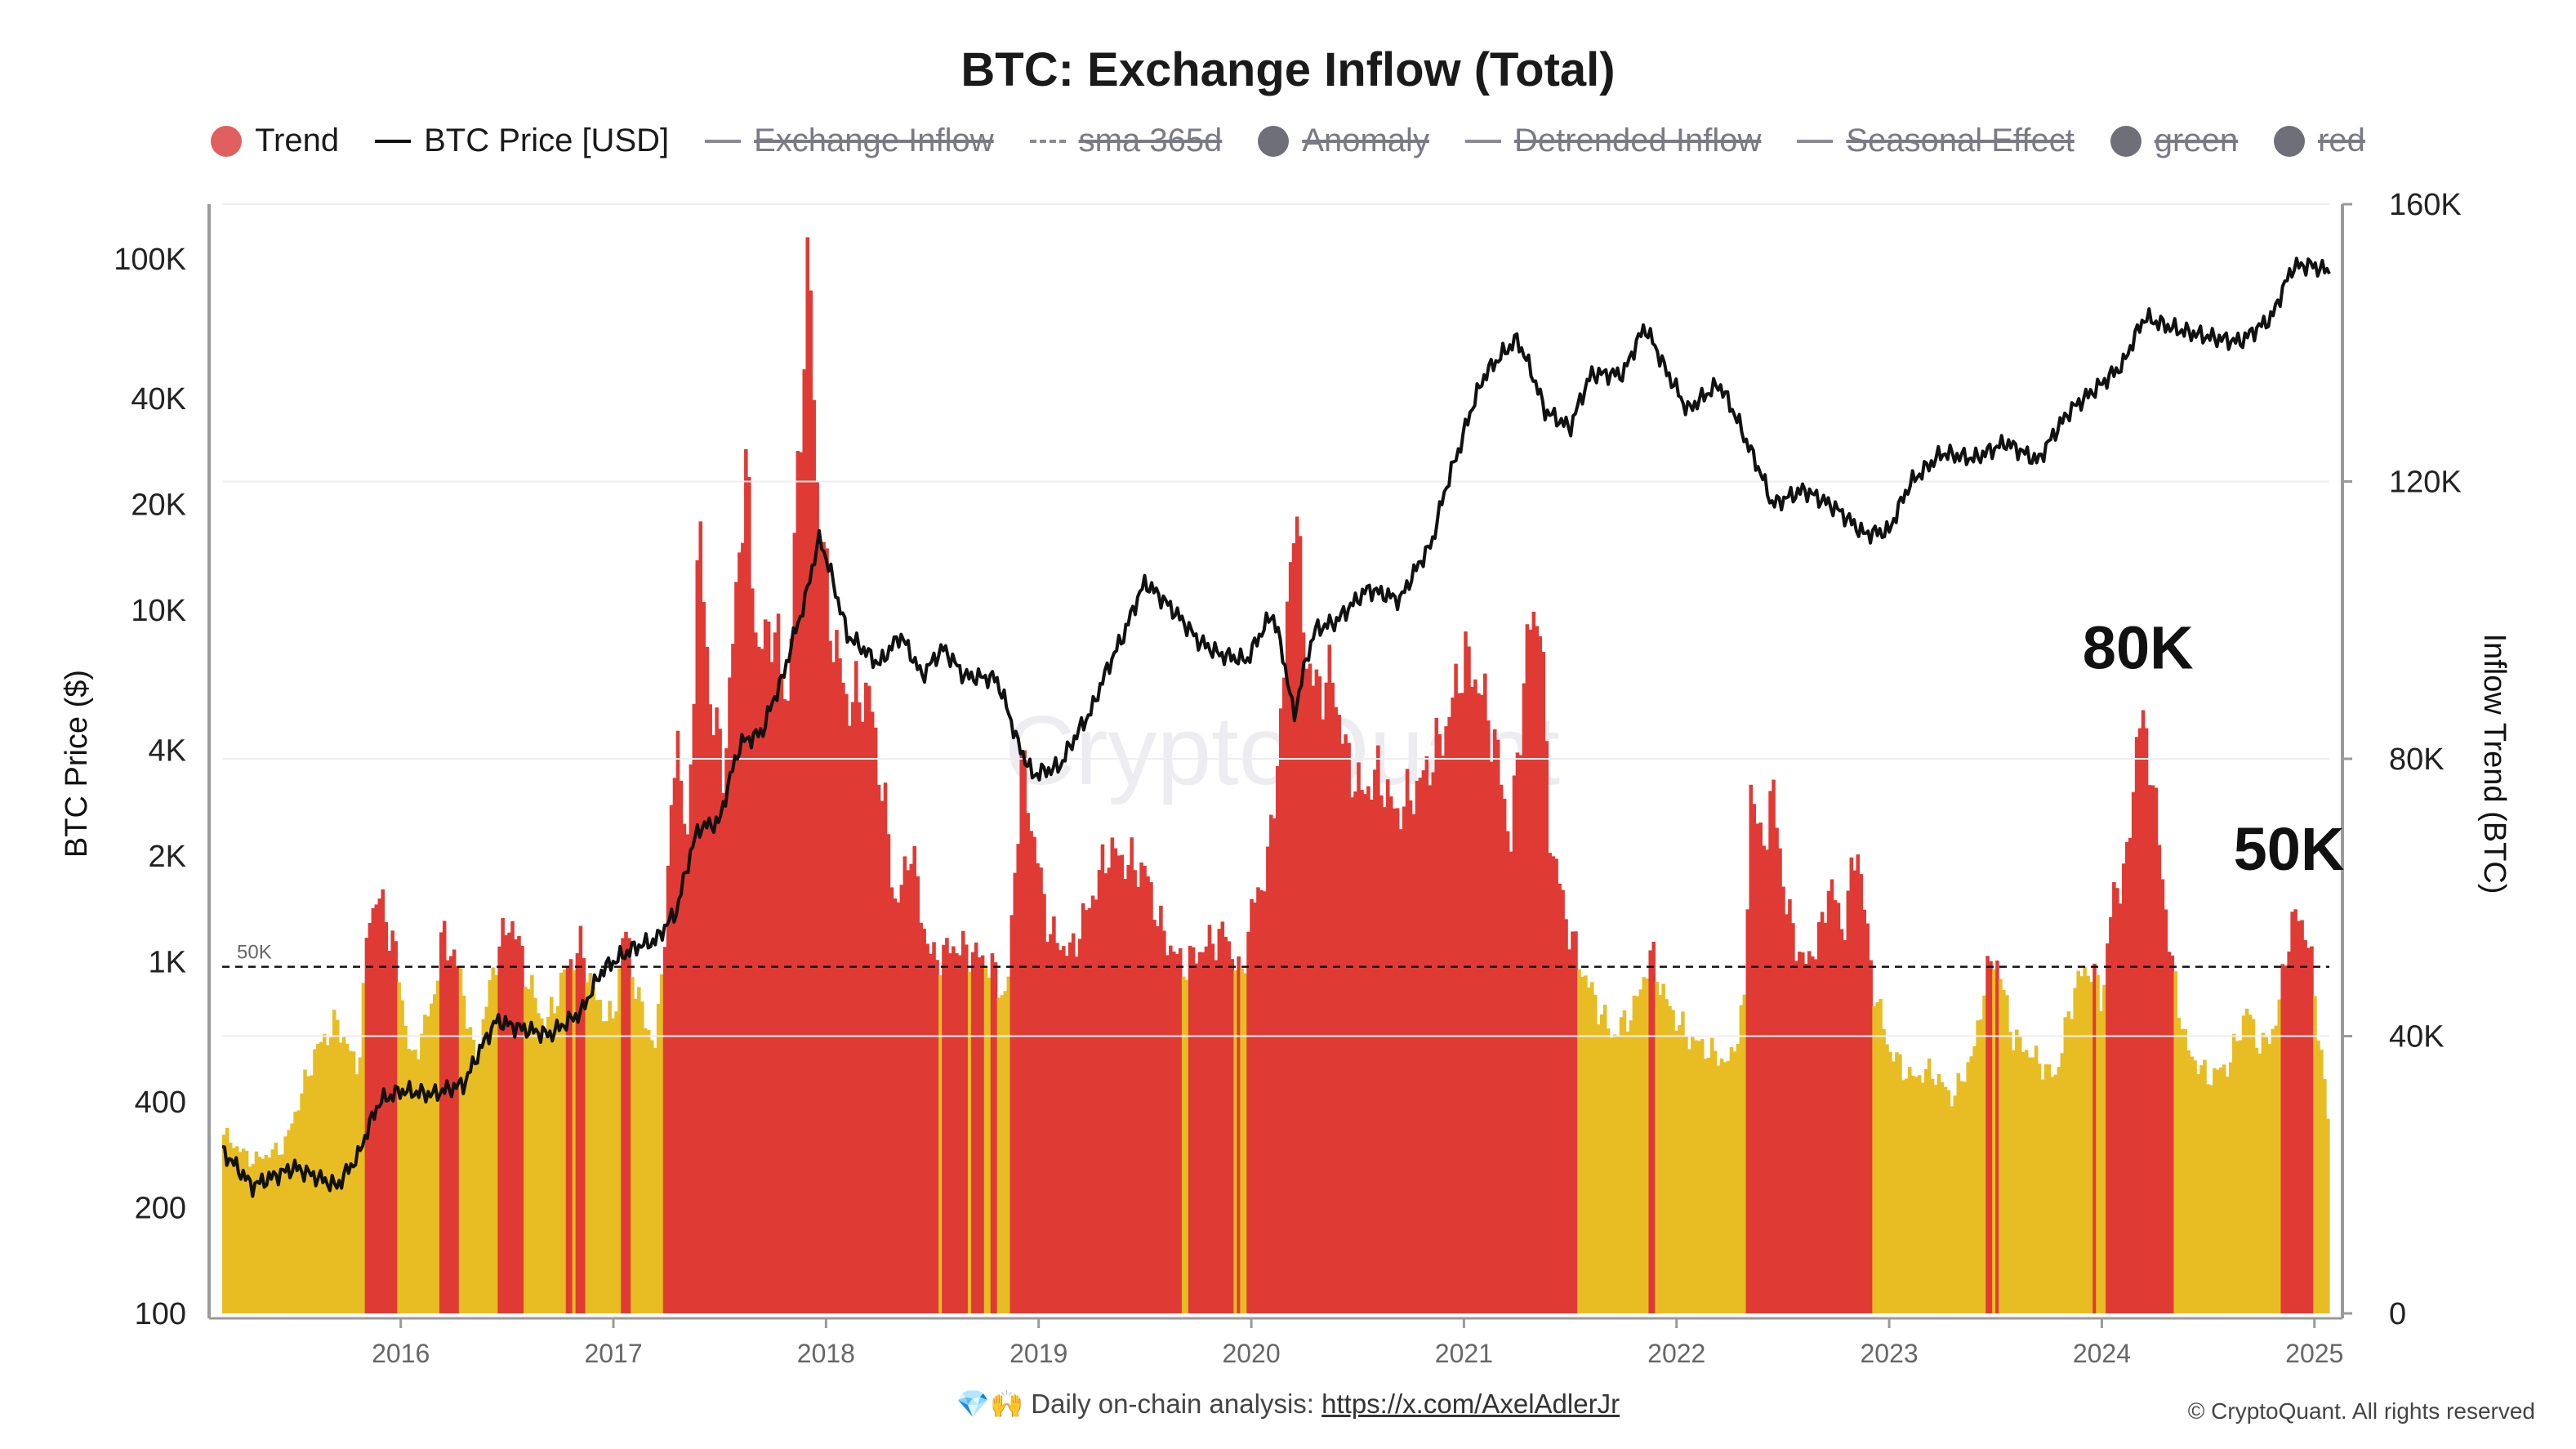 The image size is (2576, 1449). What do you see at coordinates (160, 1103) in the screenshot?
I see `y-left-tick-label: 400` at bounding box center [160, 1103].